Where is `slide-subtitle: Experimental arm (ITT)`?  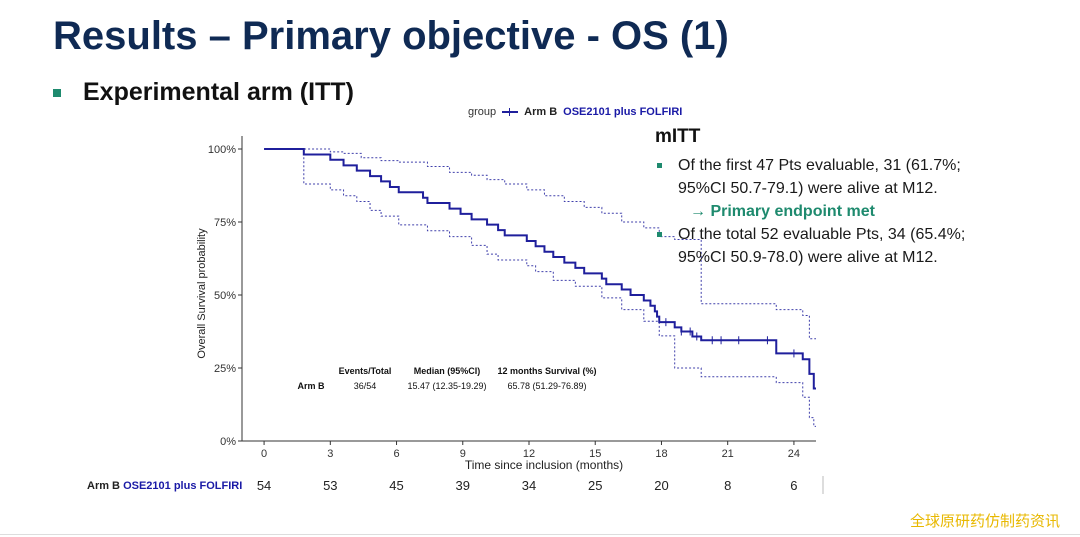 slide-subtitle: Experimental arm (ITT) is located at coordinates (218, 92).